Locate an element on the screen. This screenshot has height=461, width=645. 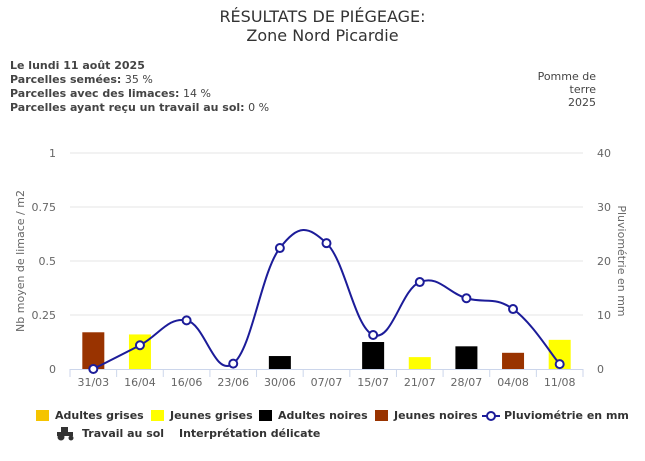
legend-label: Adultes grises is located at coordinates (99, 415).